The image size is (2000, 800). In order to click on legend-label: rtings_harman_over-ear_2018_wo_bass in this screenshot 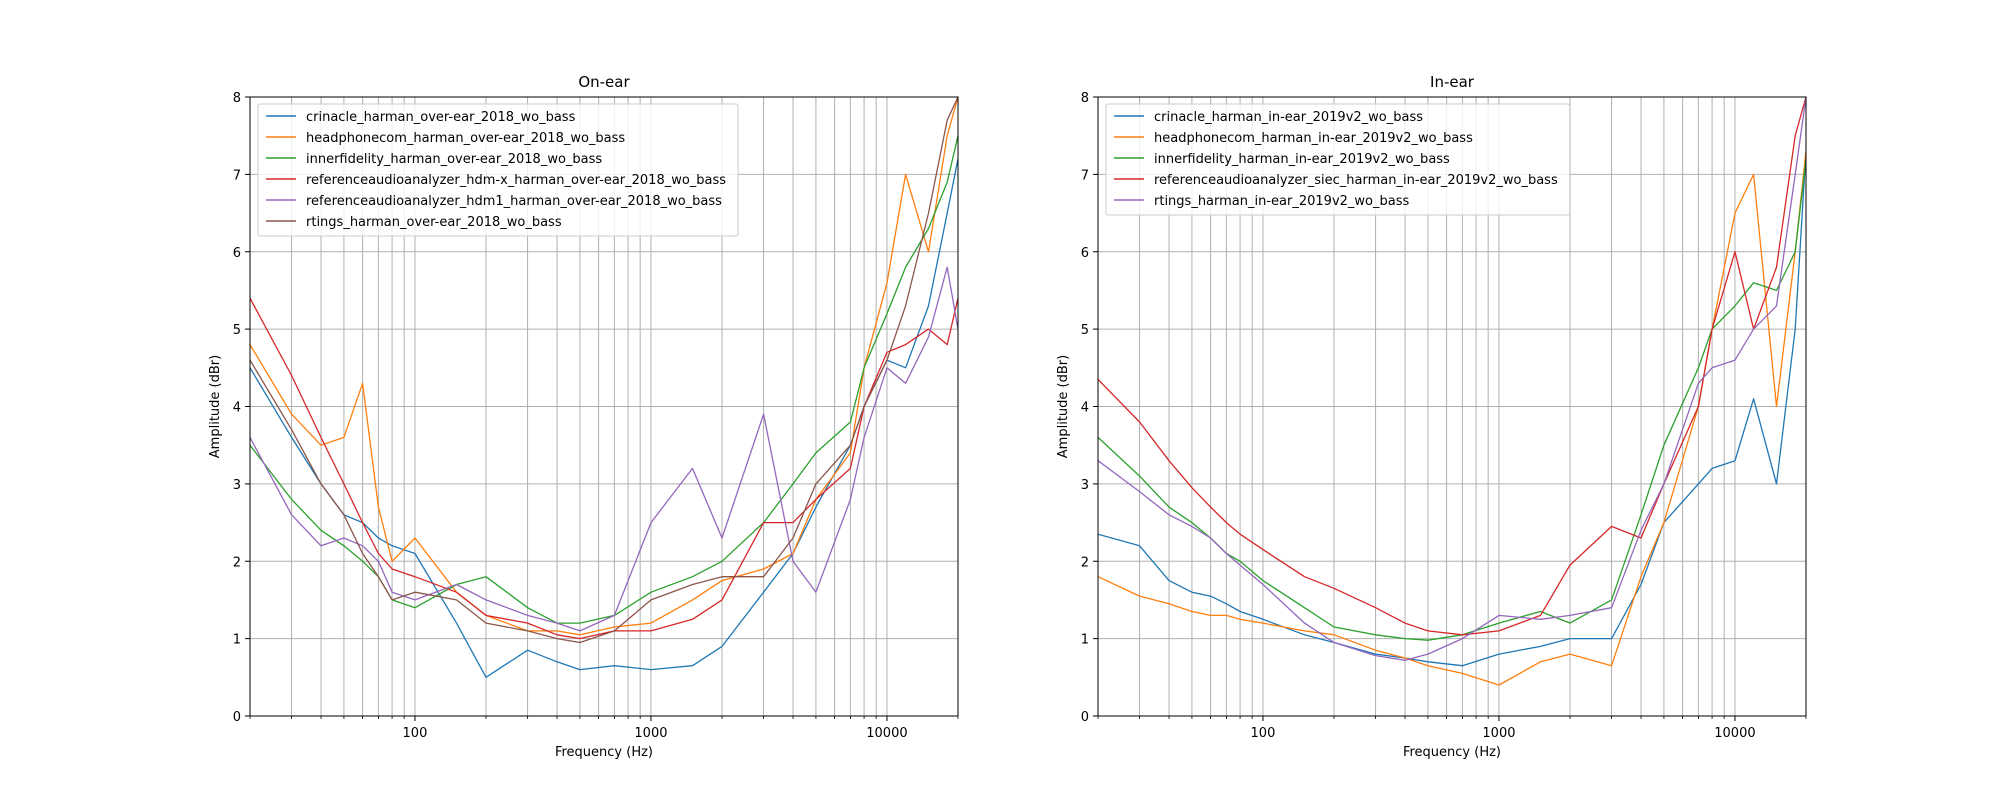, I will do `click(434, 222)`.